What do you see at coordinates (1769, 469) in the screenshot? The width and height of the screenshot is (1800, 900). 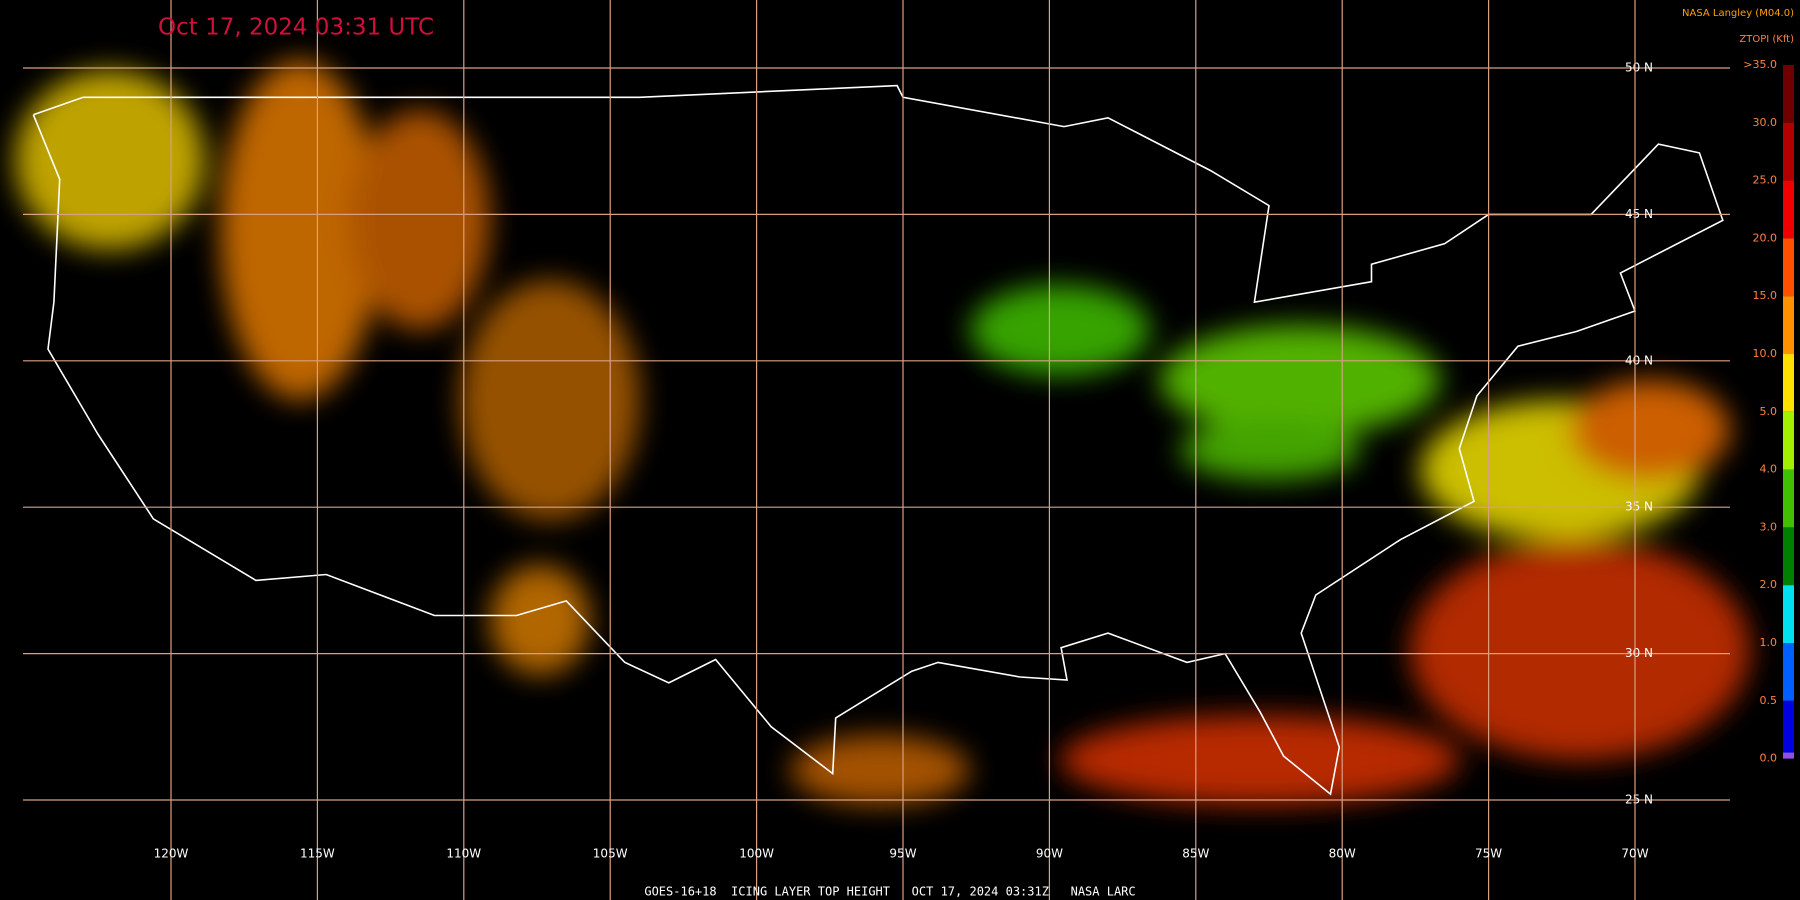 I see `legend-label: 4.0` at bounding box center [1769, 469].